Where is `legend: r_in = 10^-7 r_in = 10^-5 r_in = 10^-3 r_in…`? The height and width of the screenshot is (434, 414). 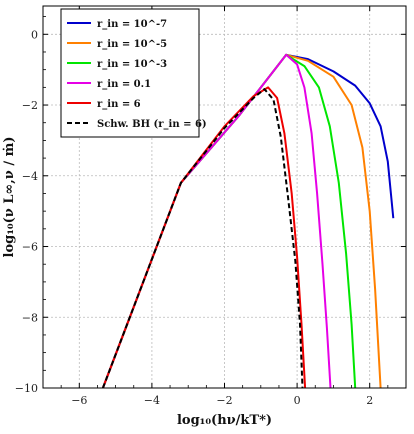 legend: r_in = 10^-7 r_in = 10^-5 r_in = 10^-3 r_in… is located at coordinates (133, 73).